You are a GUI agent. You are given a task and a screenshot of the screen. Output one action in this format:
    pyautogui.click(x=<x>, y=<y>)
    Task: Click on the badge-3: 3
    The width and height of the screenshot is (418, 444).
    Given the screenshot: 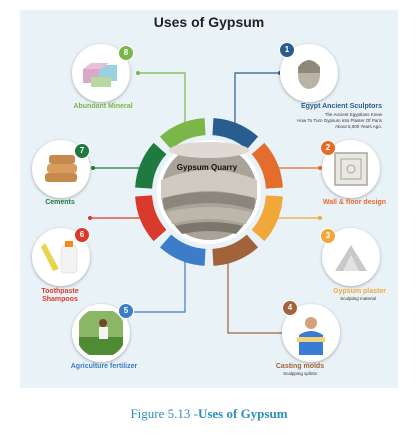 What is the action you would take?
    pyautogui.click(x=328, y=236)
    